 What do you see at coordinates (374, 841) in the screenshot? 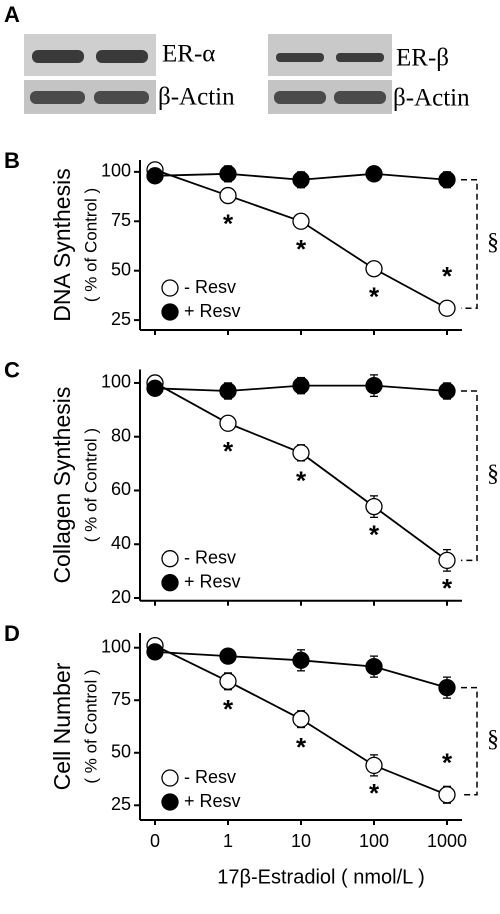
I see `x-tick-label: 100` at bounding box center [374, 841].